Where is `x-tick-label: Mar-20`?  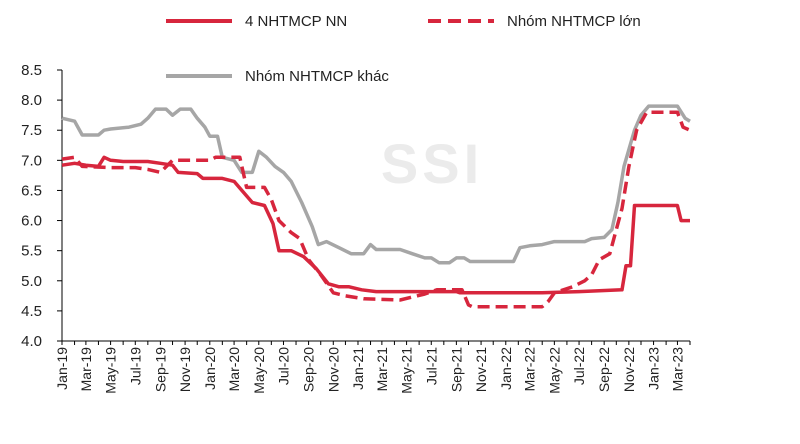 x-tick-label: Mar-20 is located at coordinates (234, 369).